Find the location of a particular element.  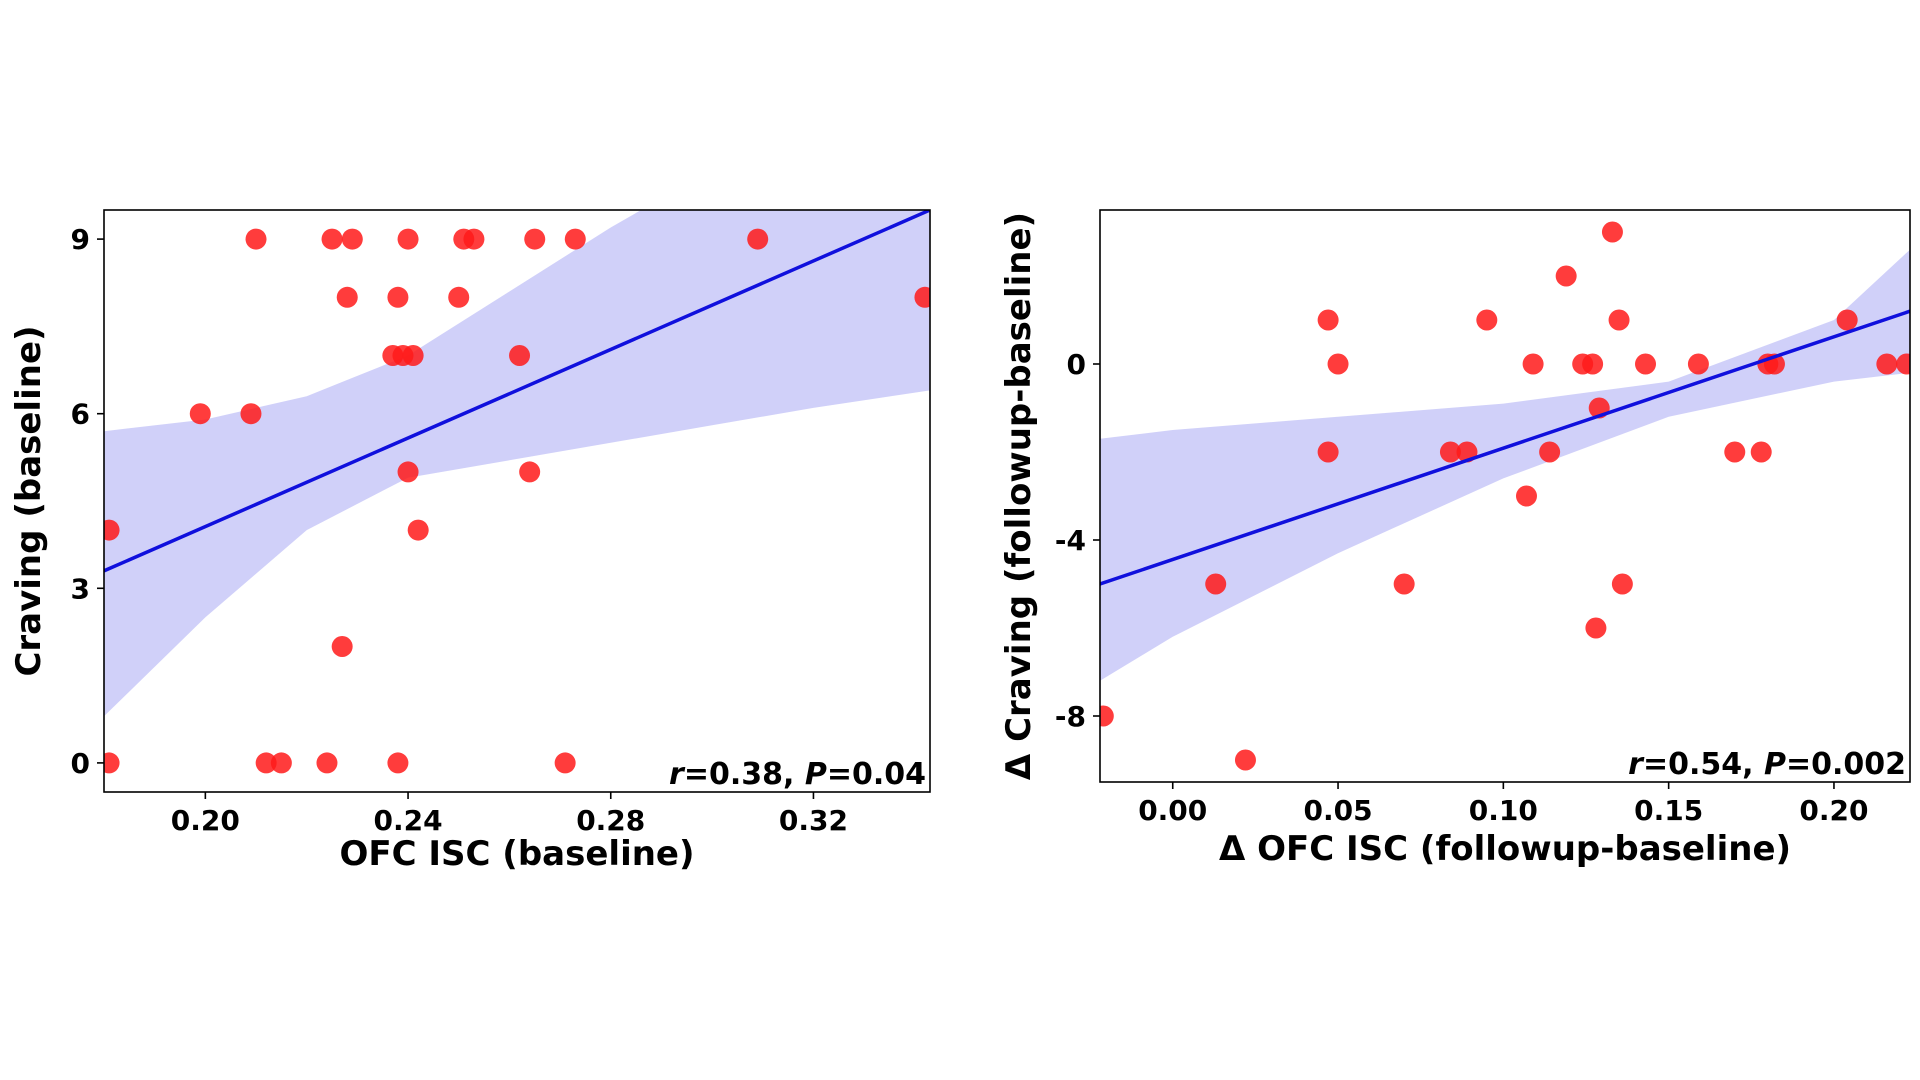

stats-annotation: r=0.54, P=0.002 is located at coordinates (1767, 764).